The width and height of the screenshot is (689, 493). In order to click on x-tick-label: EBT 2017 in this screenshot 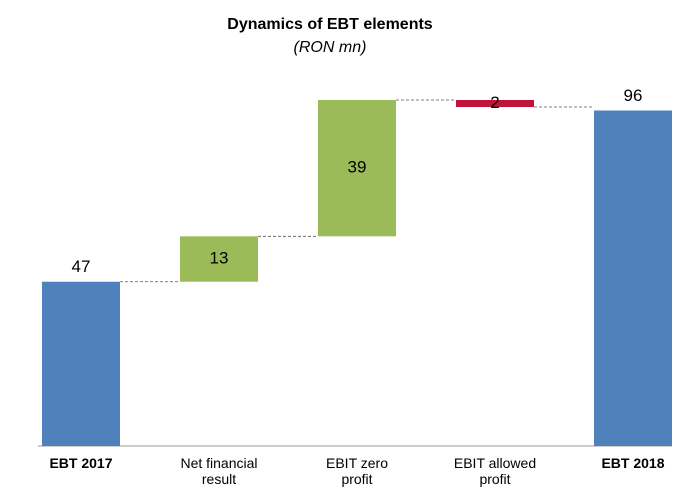, I will do `click(81, 463)`.